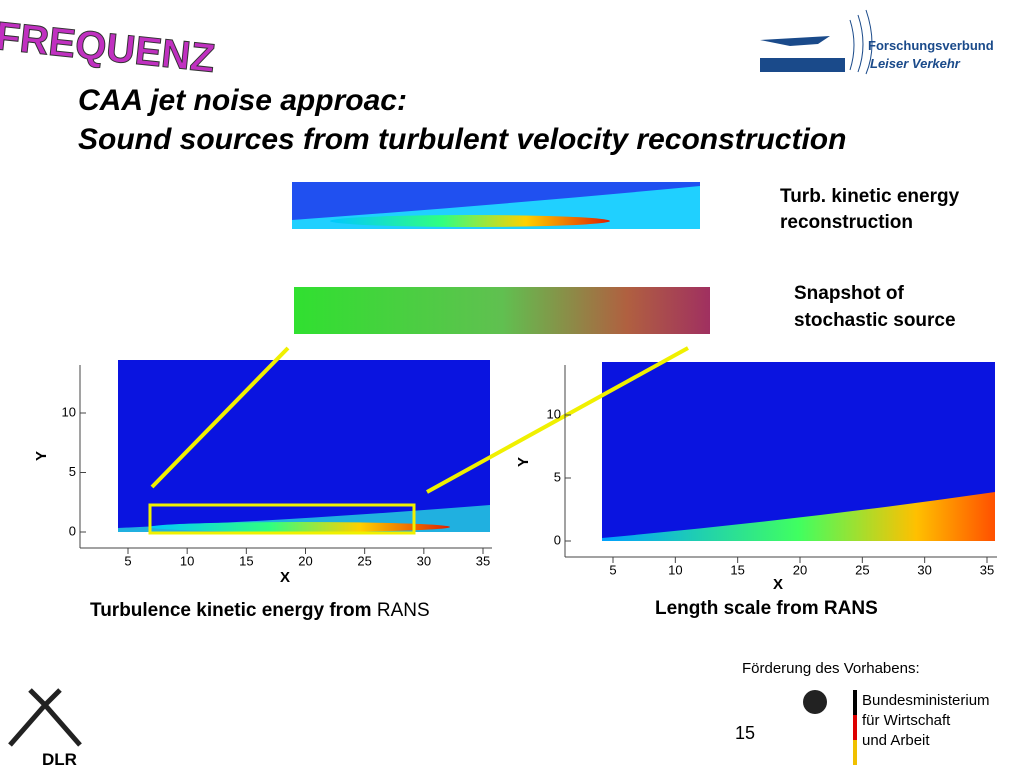 The image size is (1024, 768). What do you see at coordinates (745, 733) in the screenshot?
I see `page-number: 15` at bounding box center [745, 733].